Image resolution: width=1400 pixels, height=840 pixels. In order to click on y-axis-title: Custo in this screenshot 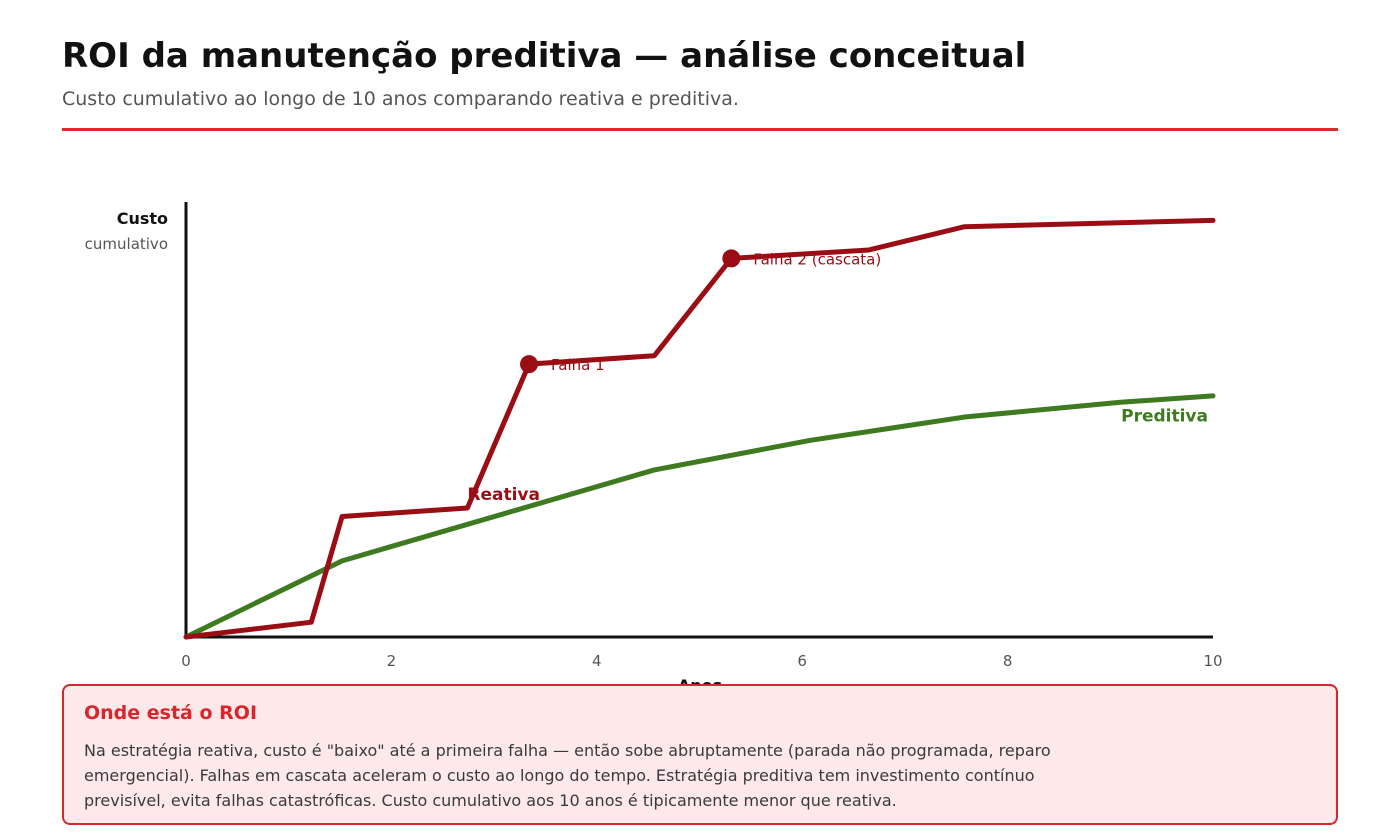, I will do `click(142, 218)`.